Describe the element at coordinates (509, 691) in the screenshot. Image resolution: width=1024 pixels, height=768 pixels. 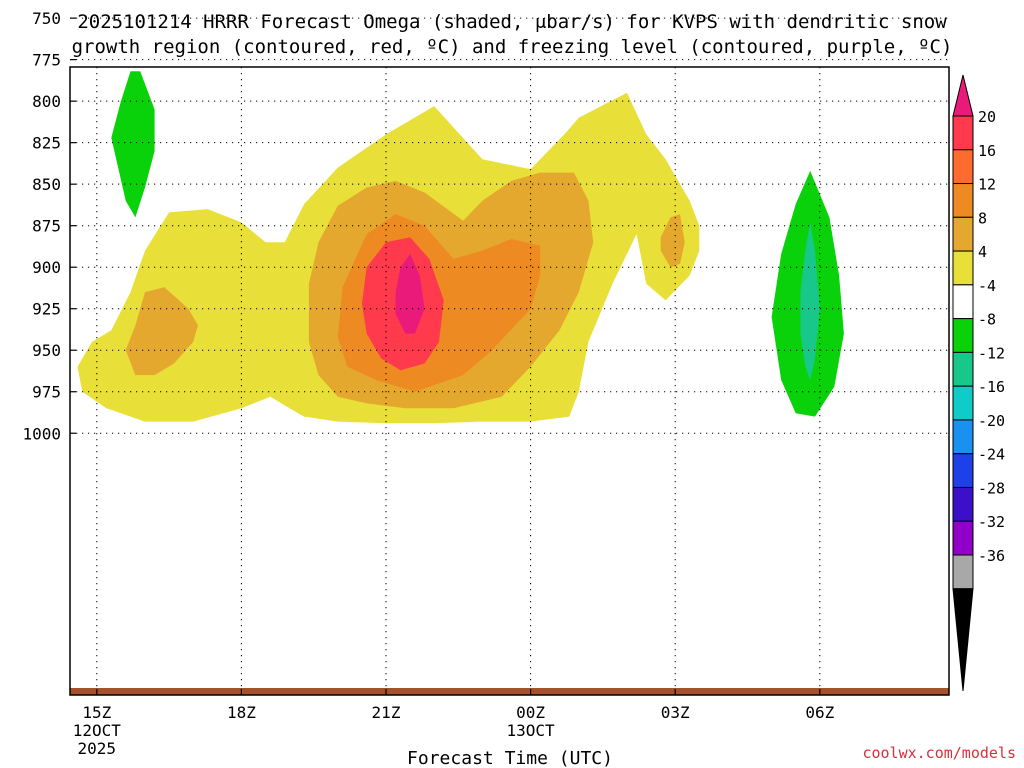
I see `ground-surface` at that location.